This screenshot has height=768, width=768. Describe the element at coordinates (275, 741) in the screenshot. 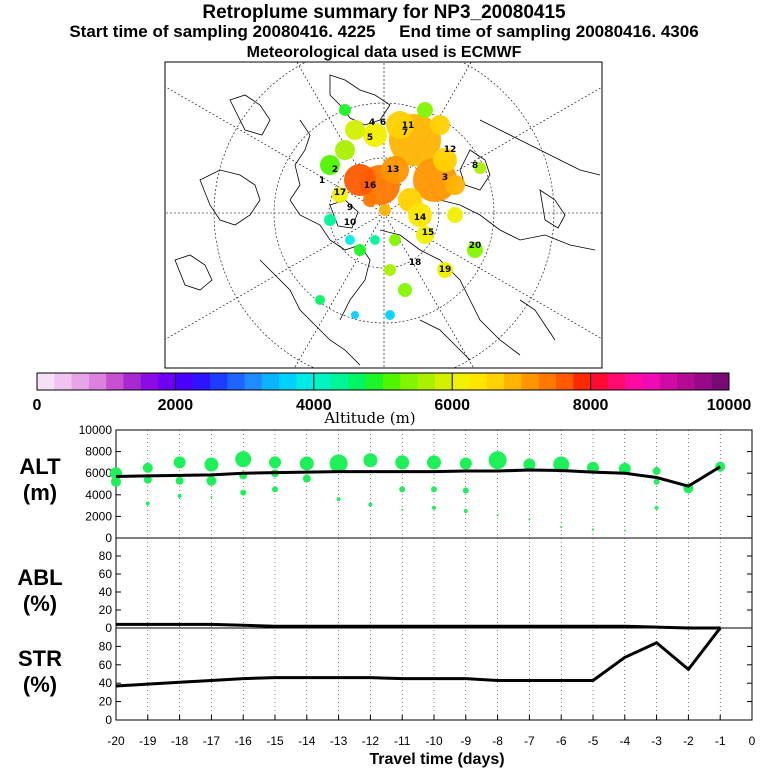

I see `x-tick-label: -15` at that location.